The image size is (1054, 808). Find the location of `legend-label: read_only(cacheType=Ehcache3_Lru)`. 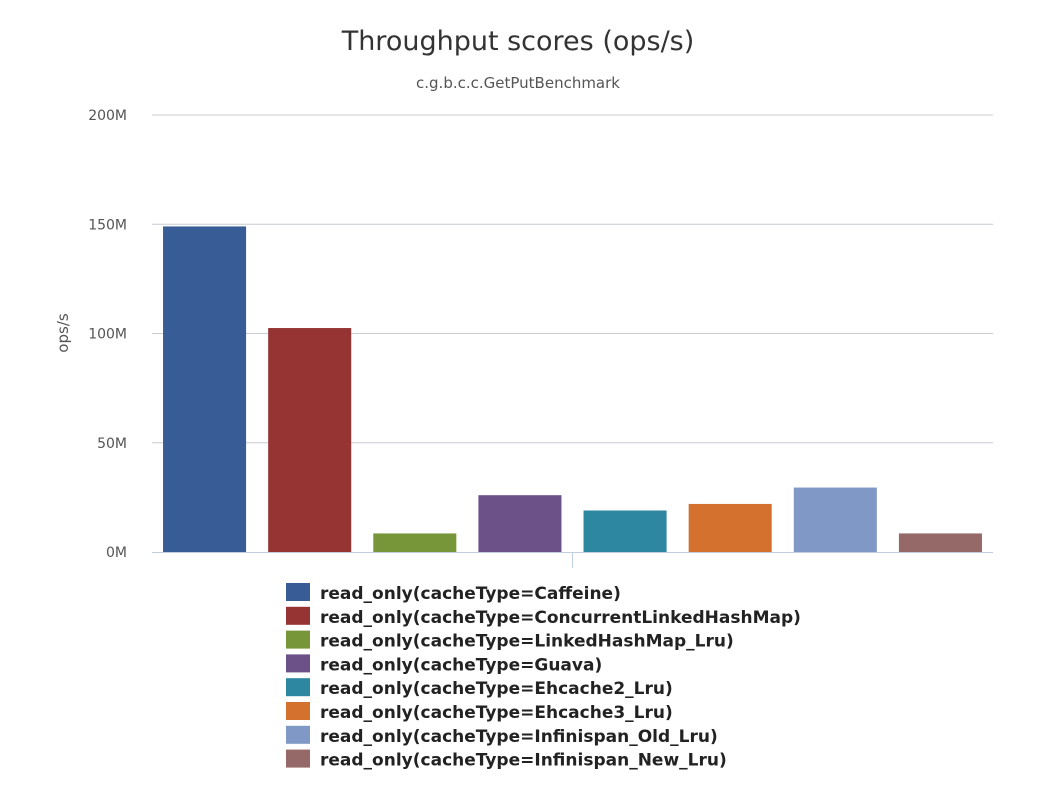

legend-label: read_only(cacheType=Ehcache3_Lru) is located at coordinates (496, 713).